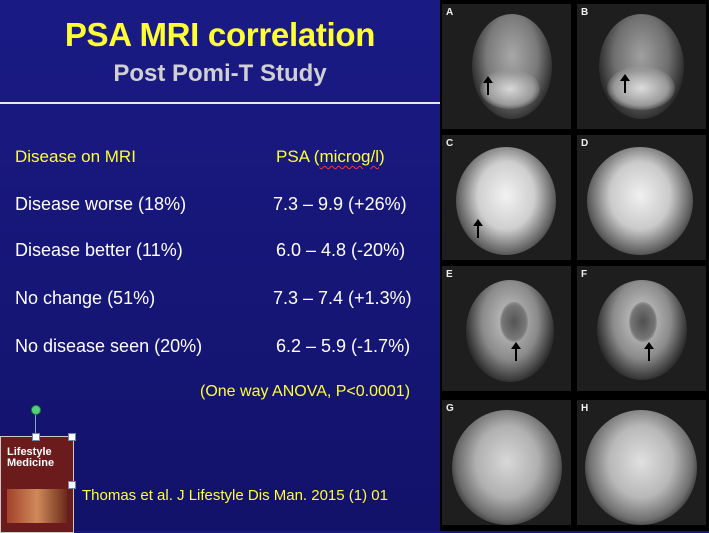 The image size is (709, 533). I want to click on mri-label: A, so click(450, 12).